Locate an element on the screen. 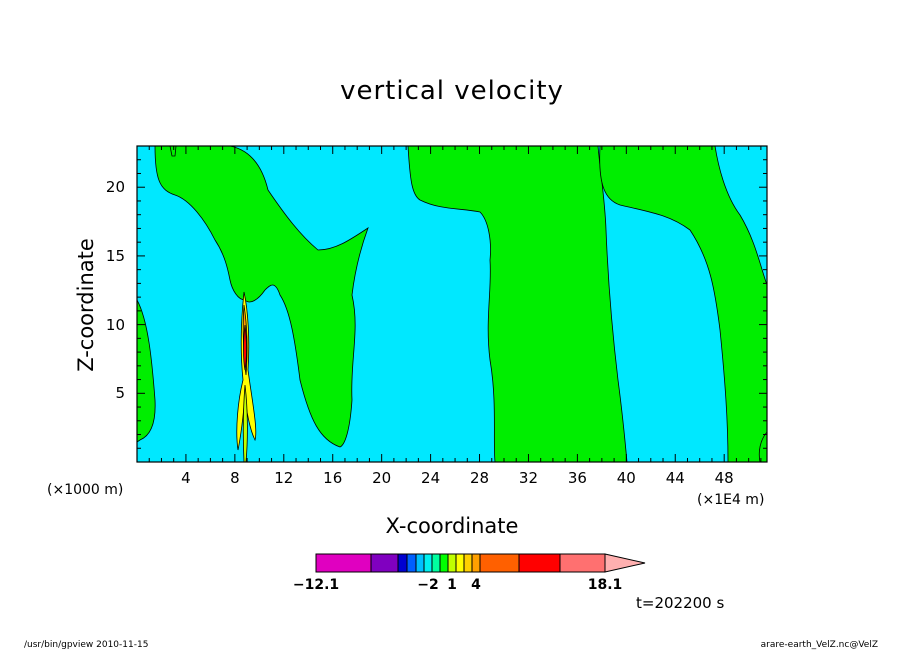 The width and height of the screenshot is (904, 654). x-tick-label: 40 is located at coordinates (626, 478).